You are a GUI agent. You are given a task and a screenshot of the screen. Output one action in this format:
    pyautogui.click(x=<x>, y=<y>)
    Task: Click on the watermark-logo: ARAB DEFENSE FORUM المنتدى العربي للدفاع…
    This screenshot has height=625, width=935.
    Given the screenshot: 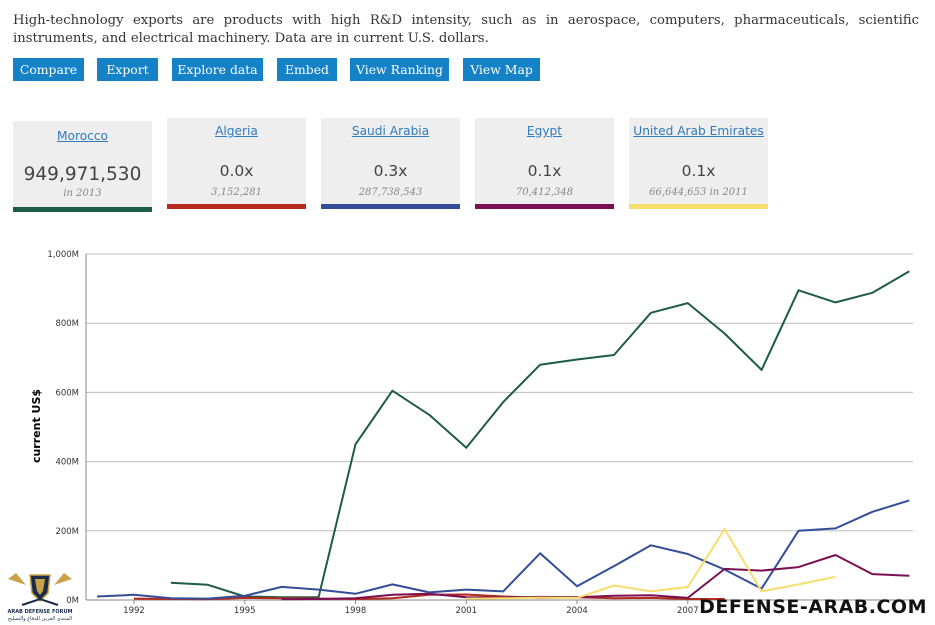 What is the action you would take?
    pyautogui.click(x=40, y=594)
    